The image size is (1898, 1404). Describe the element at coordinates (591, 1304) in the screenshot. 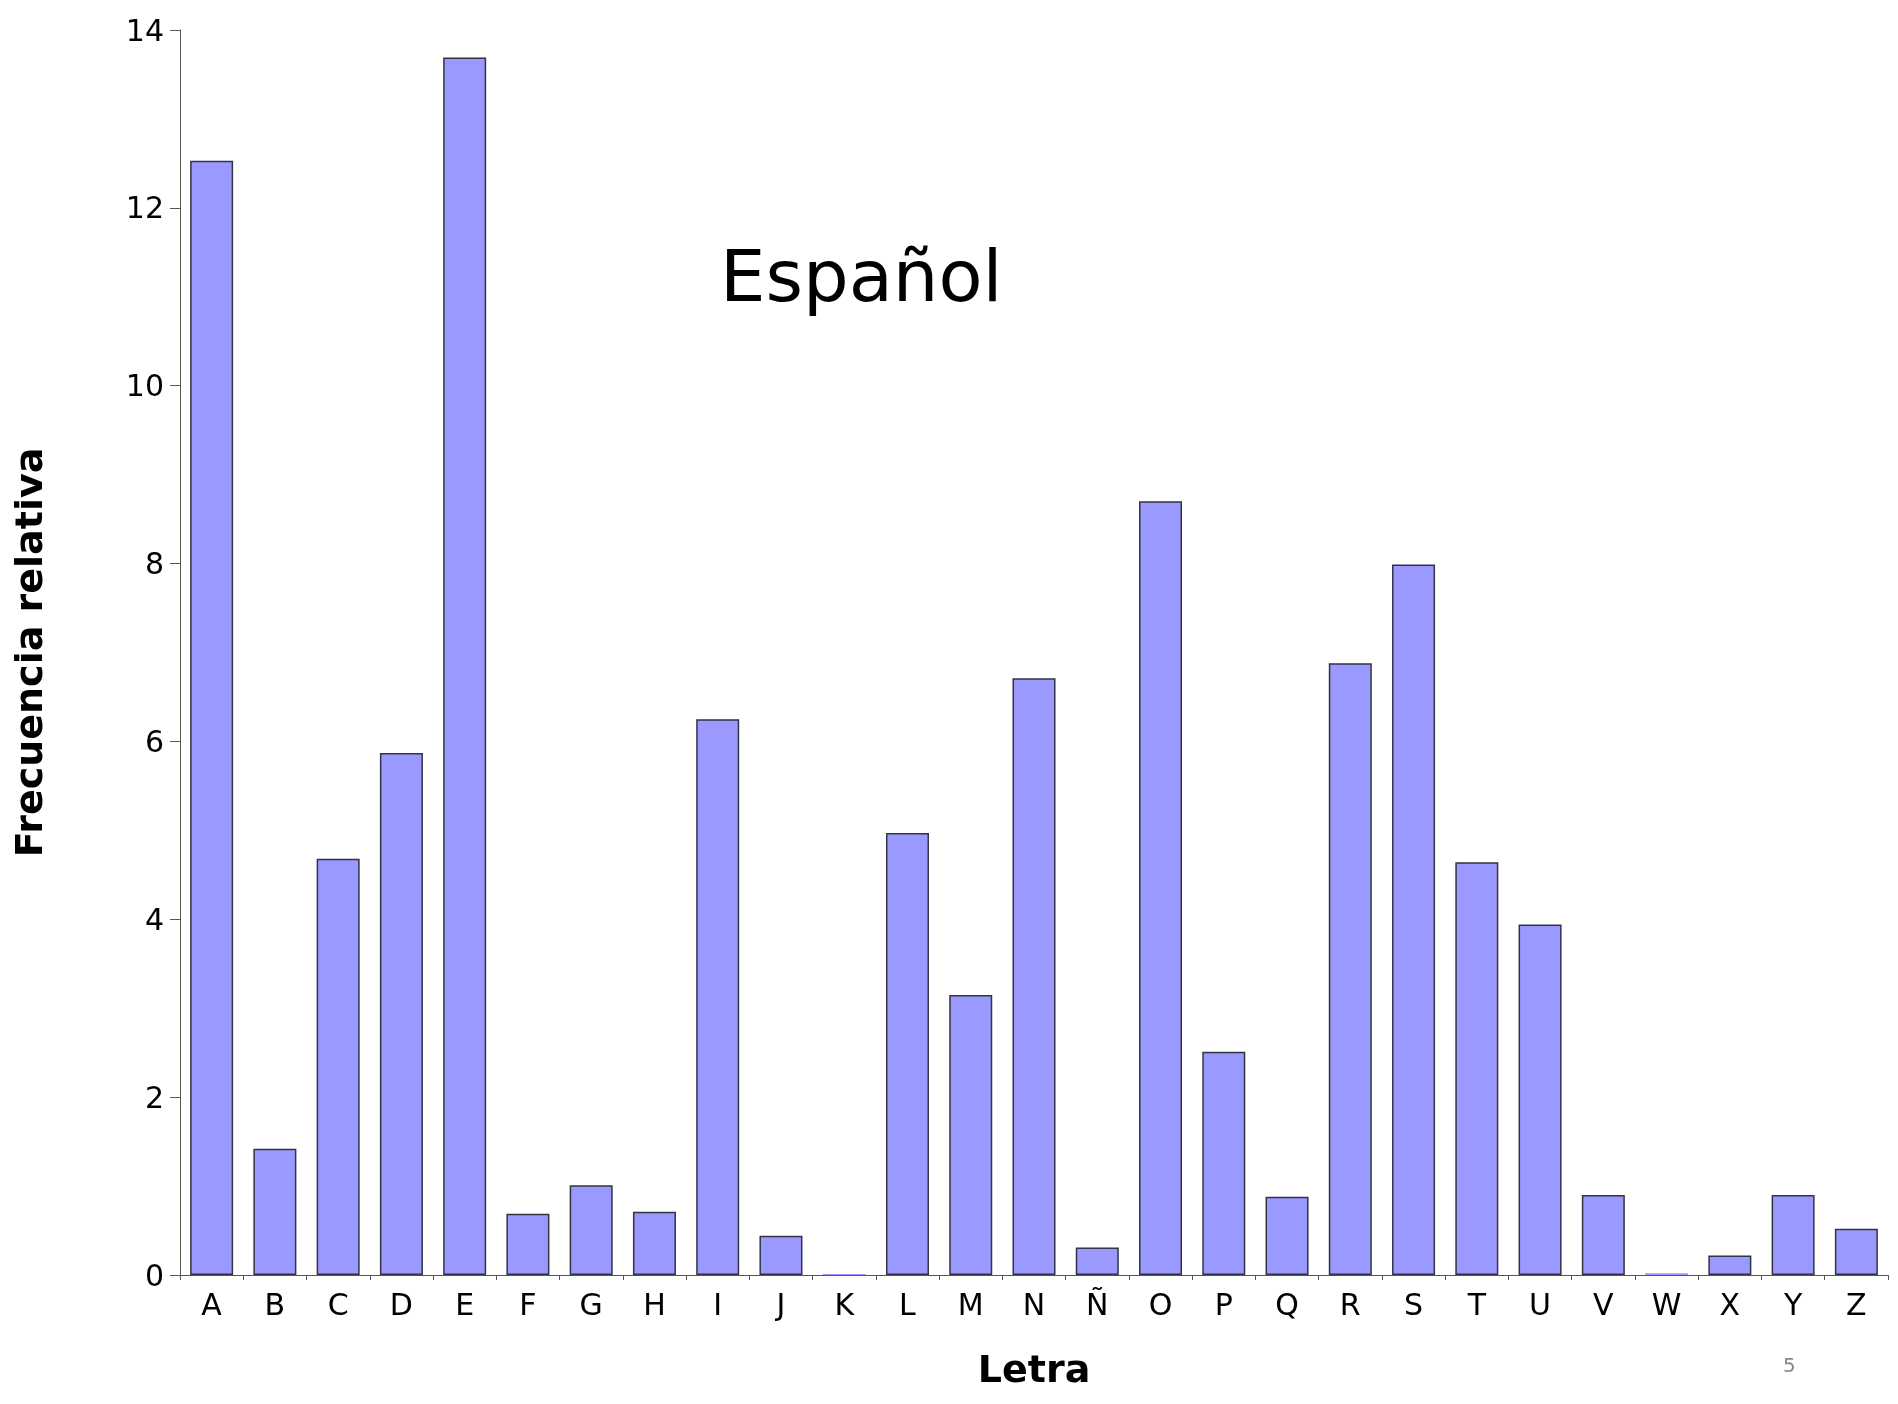

I see `x-tick-label: G` at that location.